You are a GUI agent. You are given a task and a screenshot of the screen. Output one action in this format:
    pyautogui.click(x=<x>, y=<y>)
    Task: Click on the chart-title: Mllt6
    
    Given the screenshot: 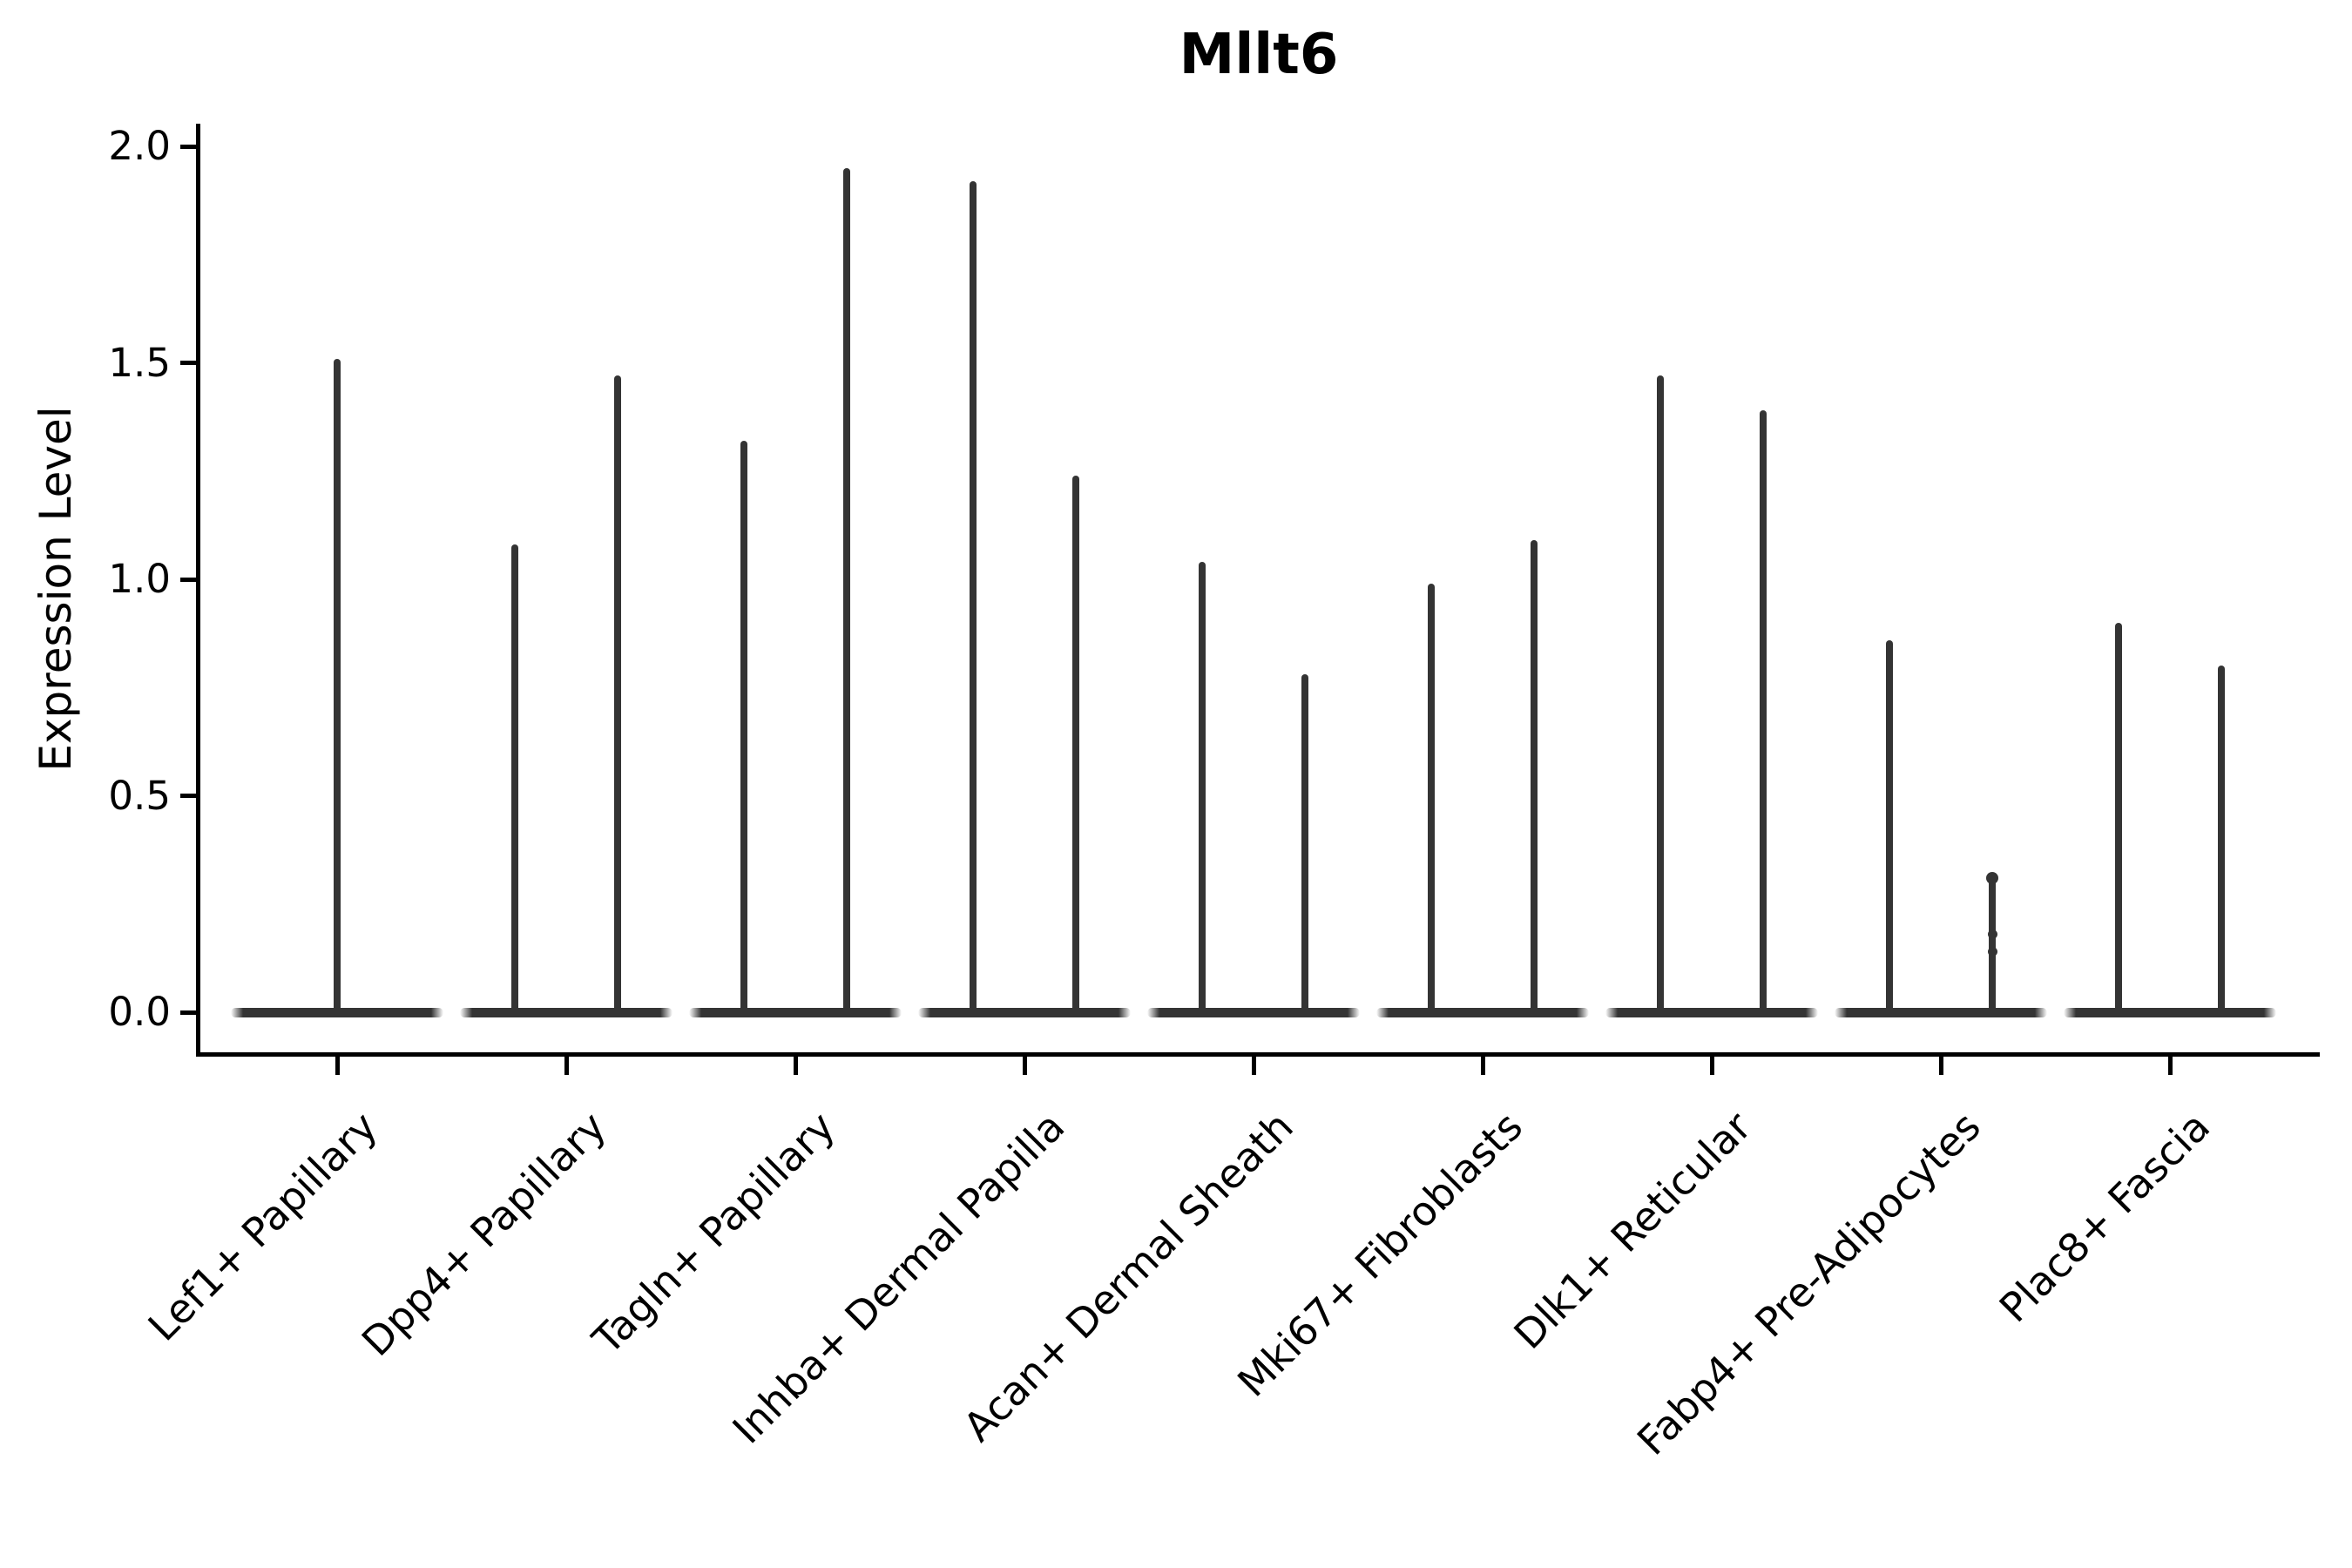 What is the action you would take?
    pyautogui.click(x=1259, y=55)
    